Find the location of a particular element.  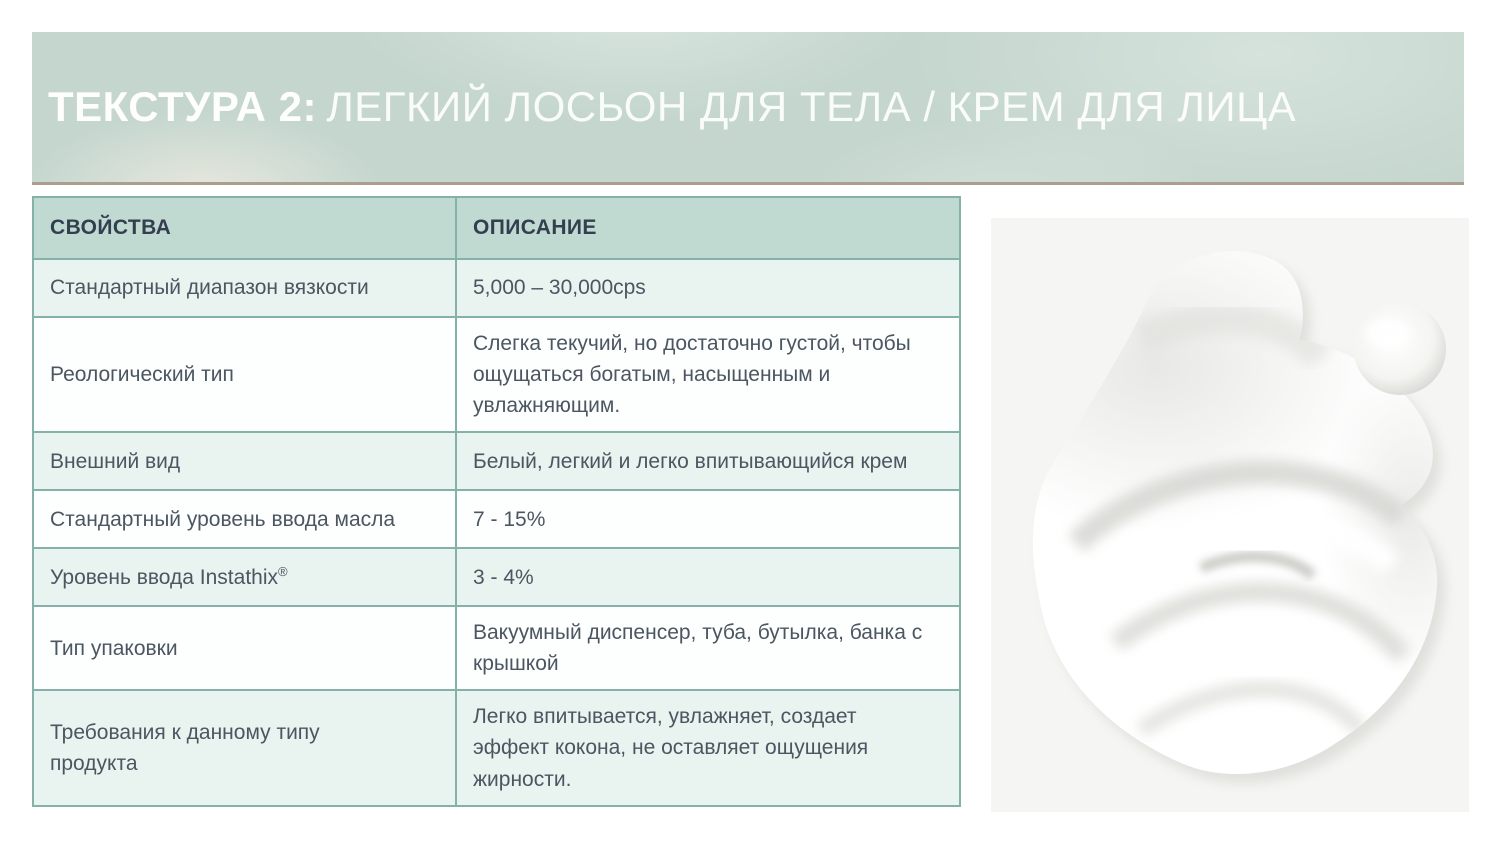

description-cell: 3 - 4% is located at coordinates (708, 577).